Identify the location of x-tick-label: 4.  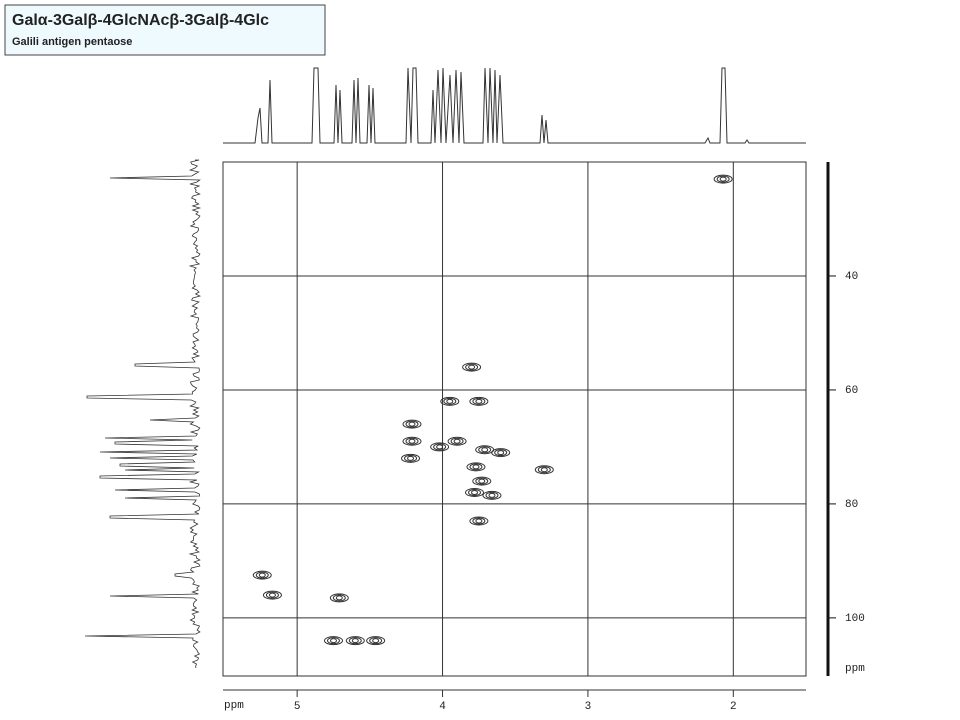
(442, 707).